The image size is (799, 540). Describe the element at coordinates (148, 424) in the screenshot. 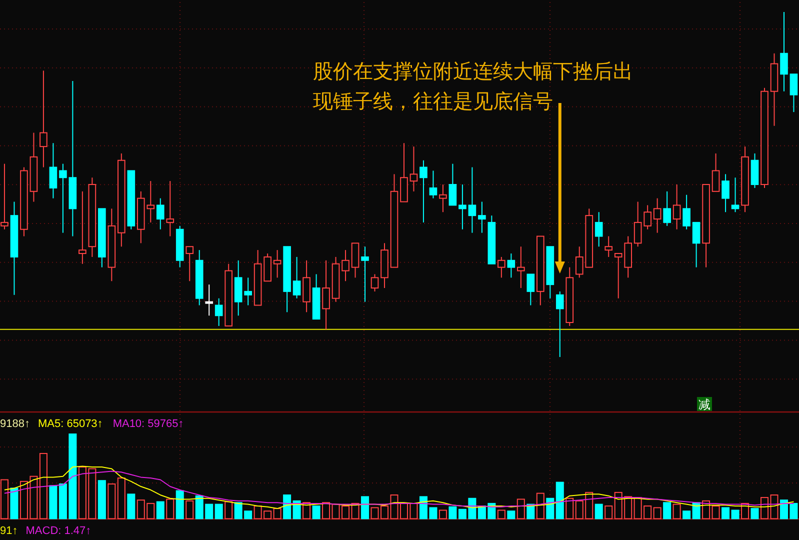

I see `text: MA10: 59765↑` at that location.